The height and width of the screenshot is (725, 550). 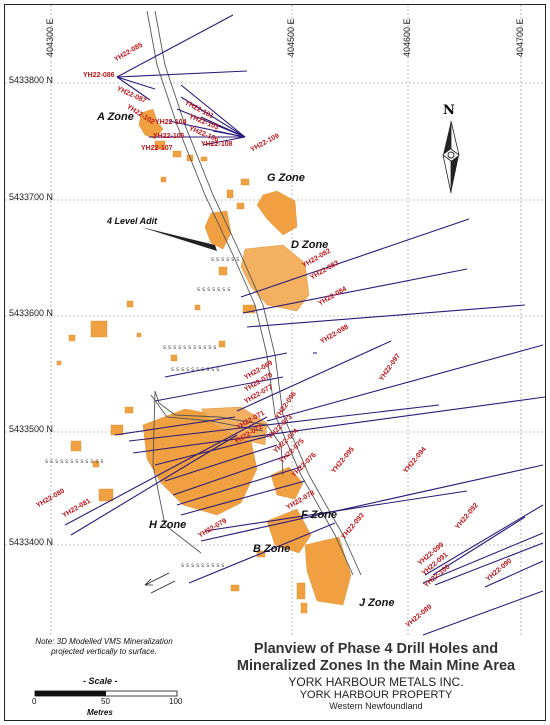 What do you see at coordinates (376, 682) in the screenshot?
I see `company-name: YORK HARBOUR METALS INC.` at bounding box center [376, 682].